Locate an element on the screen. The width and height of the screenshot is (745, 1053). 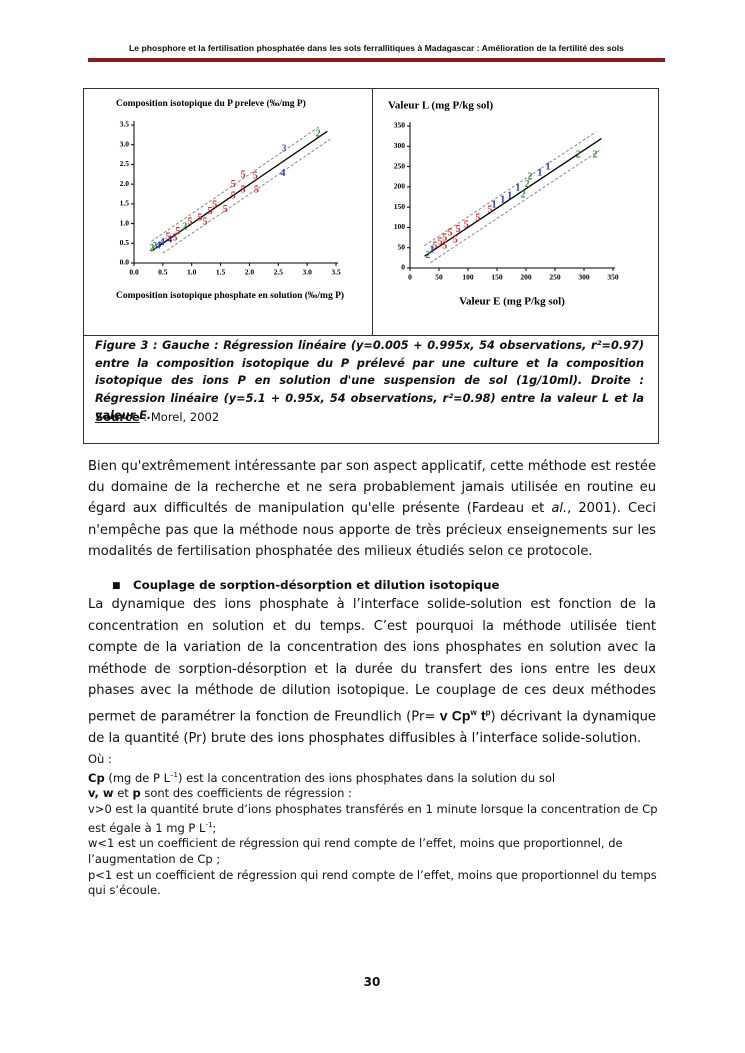
y-tick-label: 2.5 is located at coordinates (125, 163).